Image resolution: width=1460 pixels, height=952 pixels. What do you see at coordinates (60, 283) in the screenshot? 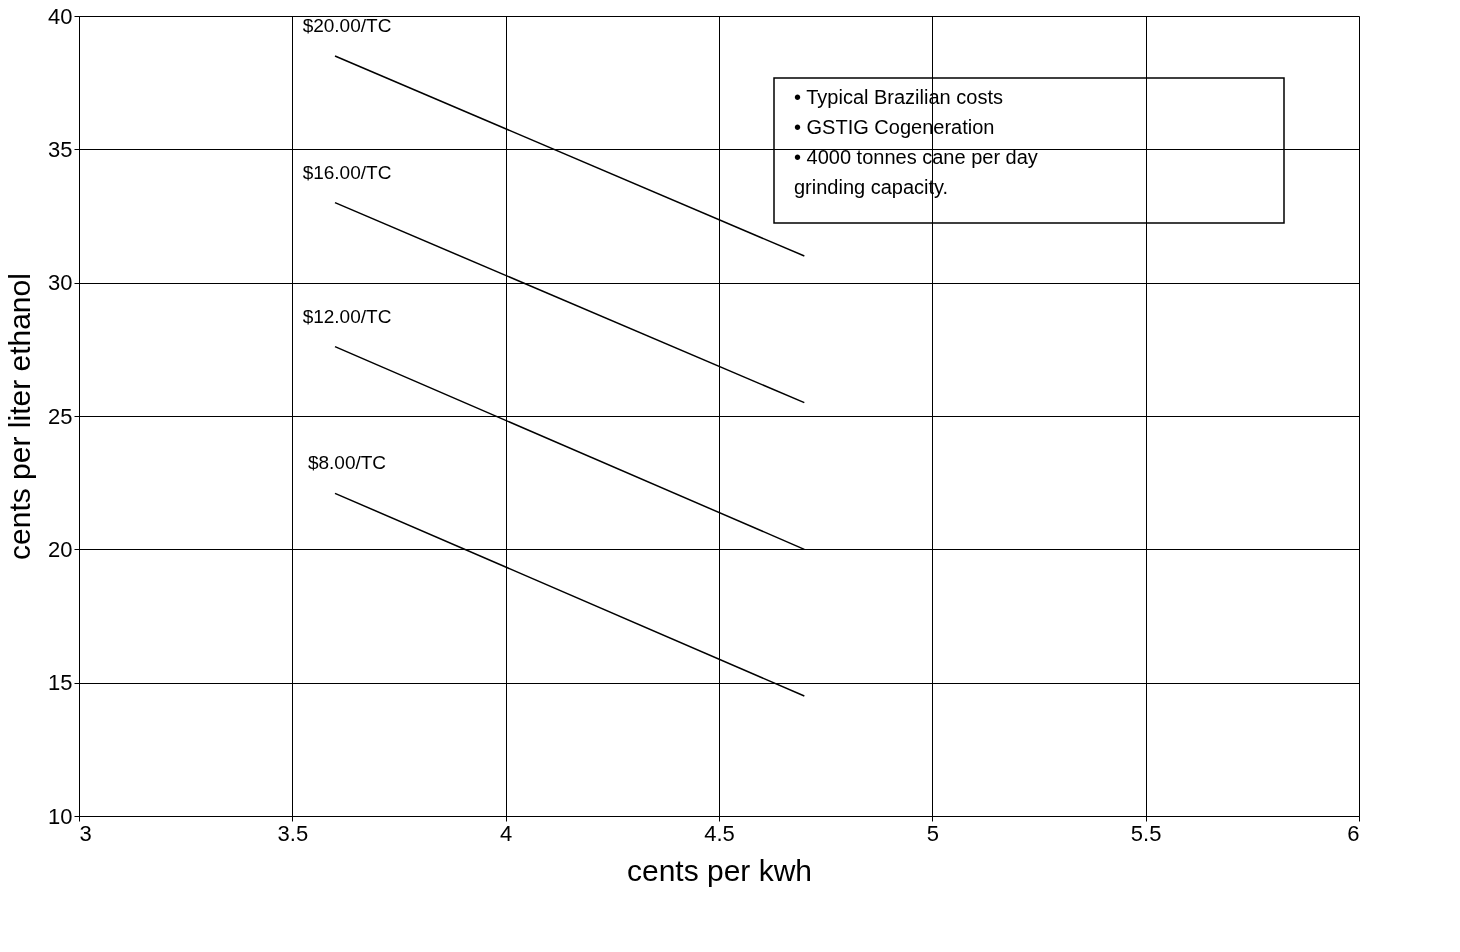
I see `y-tick-label: 30` at bounding box center [60, 283].